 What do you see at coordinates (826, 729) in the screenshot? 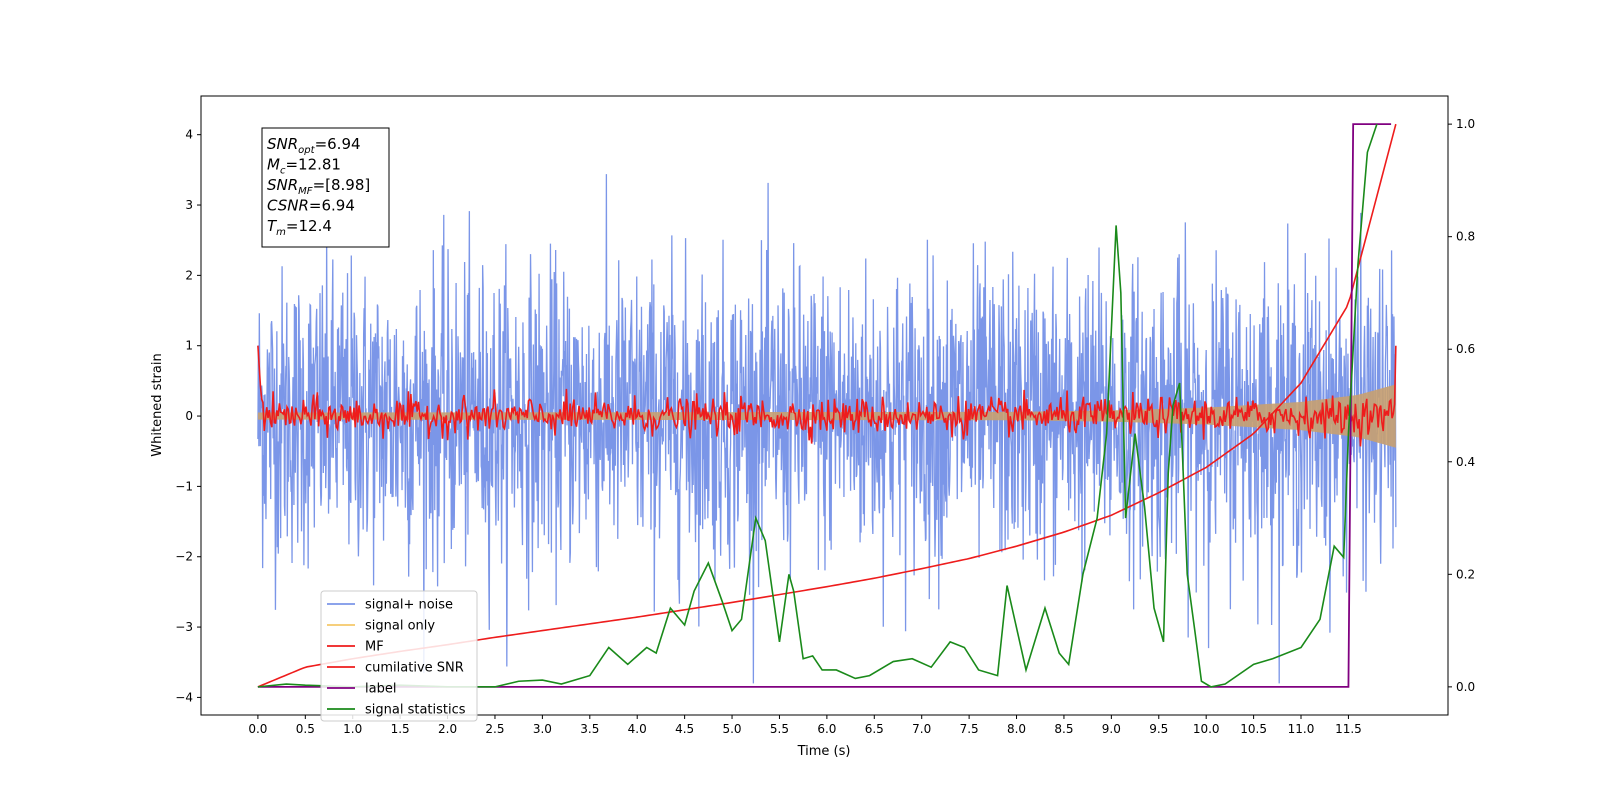
I see `x-tick-label: 6.0` at bounding box center [826, 729].